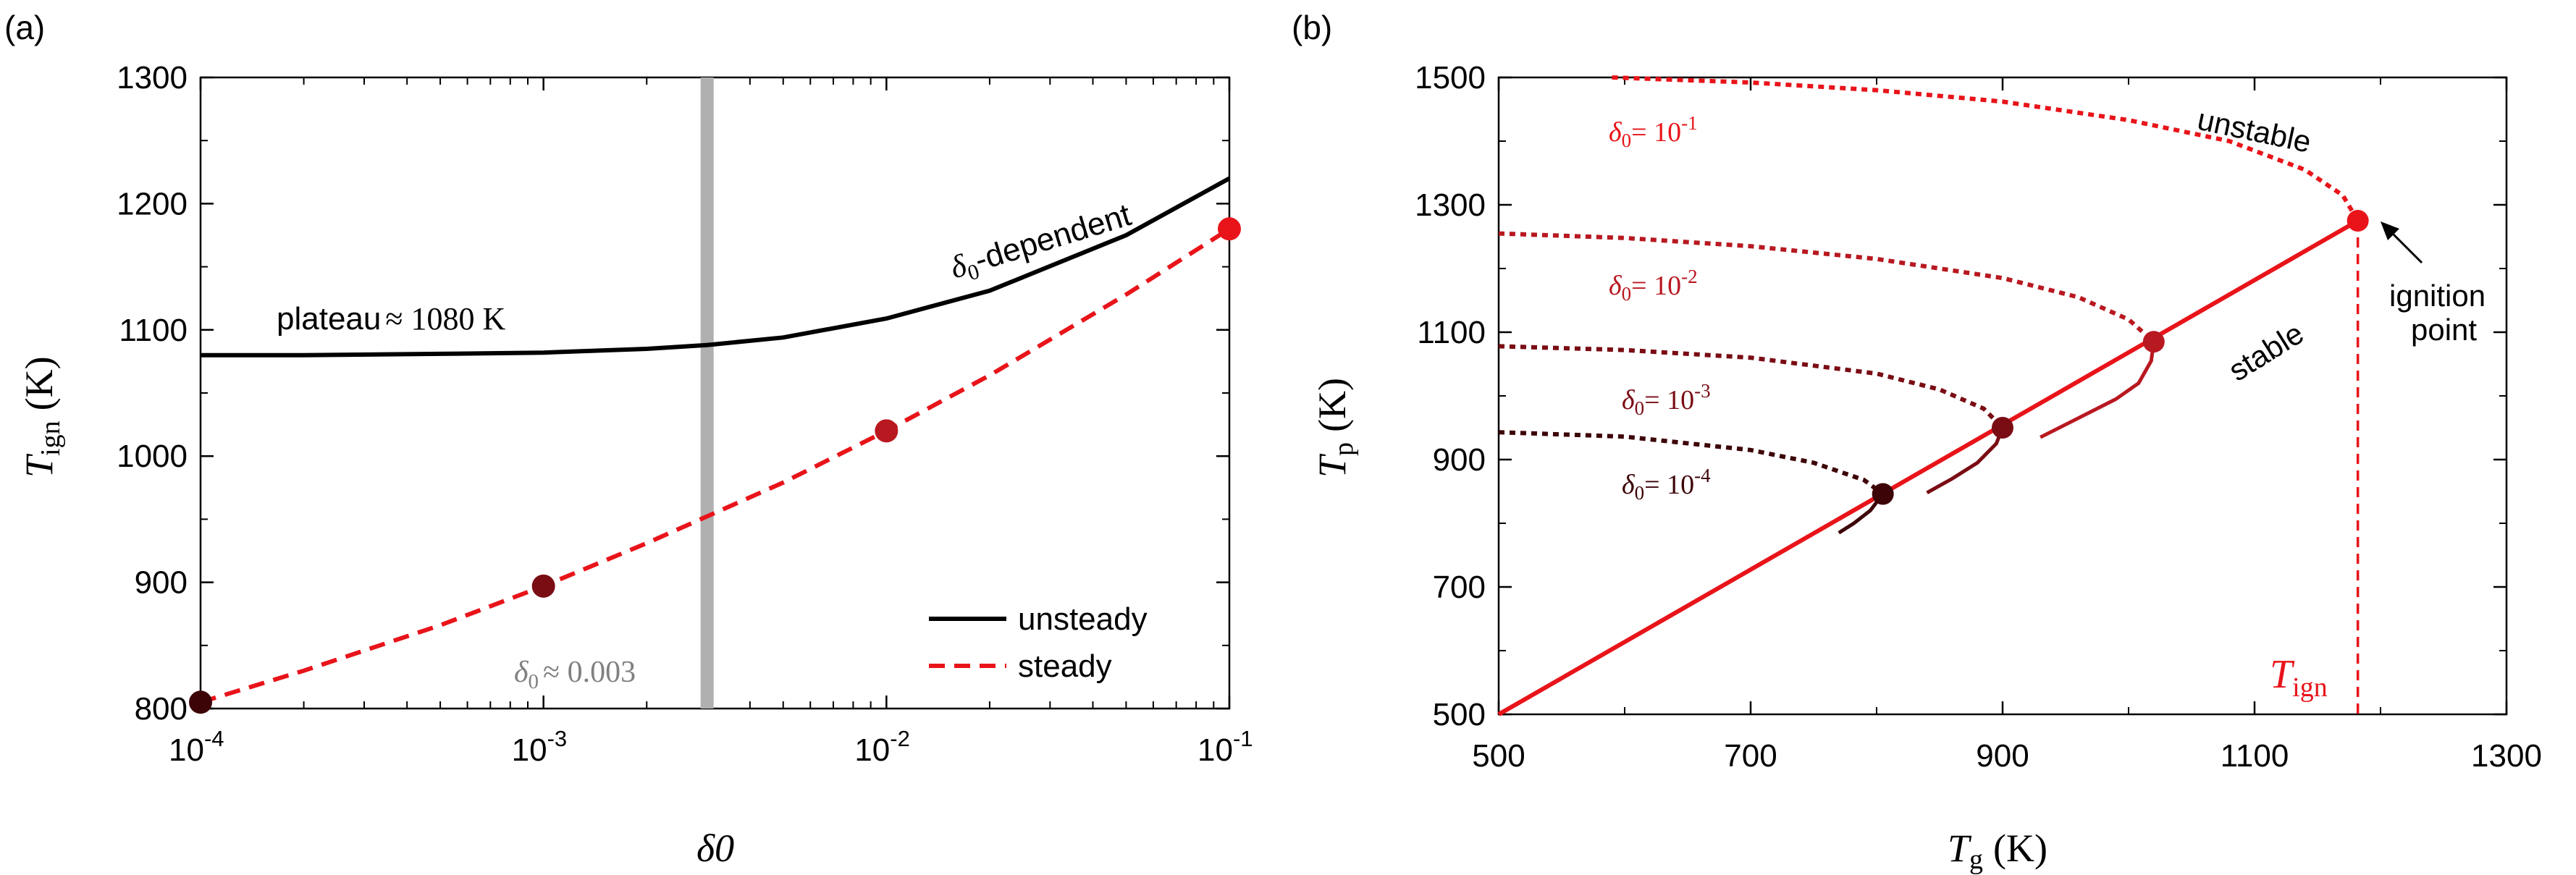 Image resolution: width=2576 pixels, height=875 pixels. I want to click on panel-a-ytick-label: 900, so click(161, 583).